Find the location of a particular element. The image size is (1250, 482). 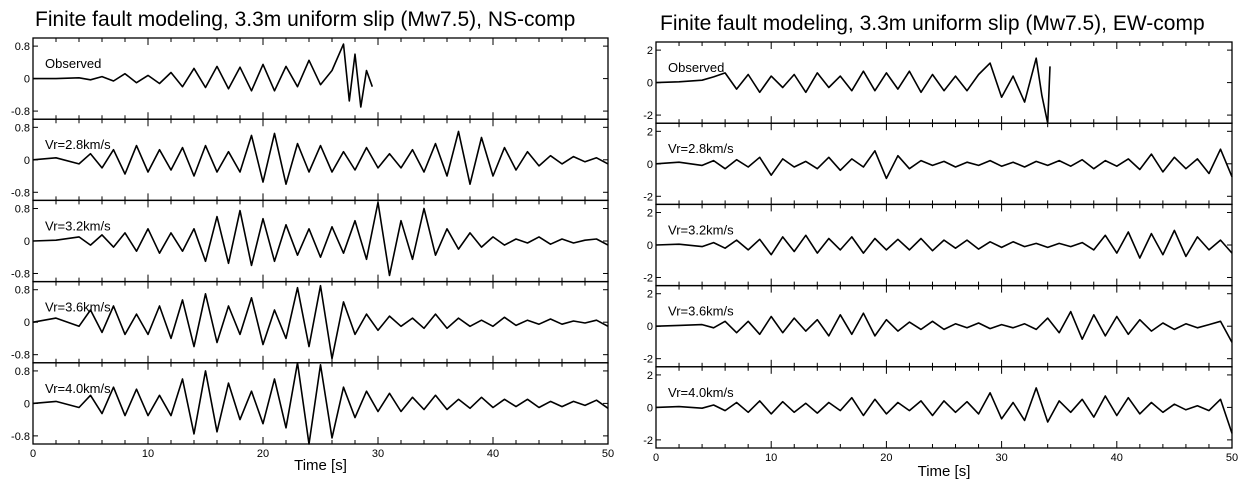

panel-frame is located at coordinates (320, 78).